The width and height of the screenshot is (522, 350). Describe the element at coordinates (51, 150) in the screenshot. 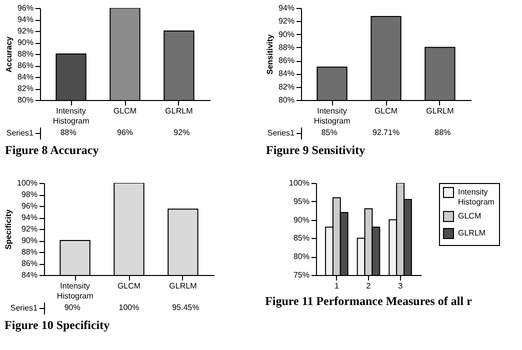

I see `text: Figure 8 Accuracy` at that location.